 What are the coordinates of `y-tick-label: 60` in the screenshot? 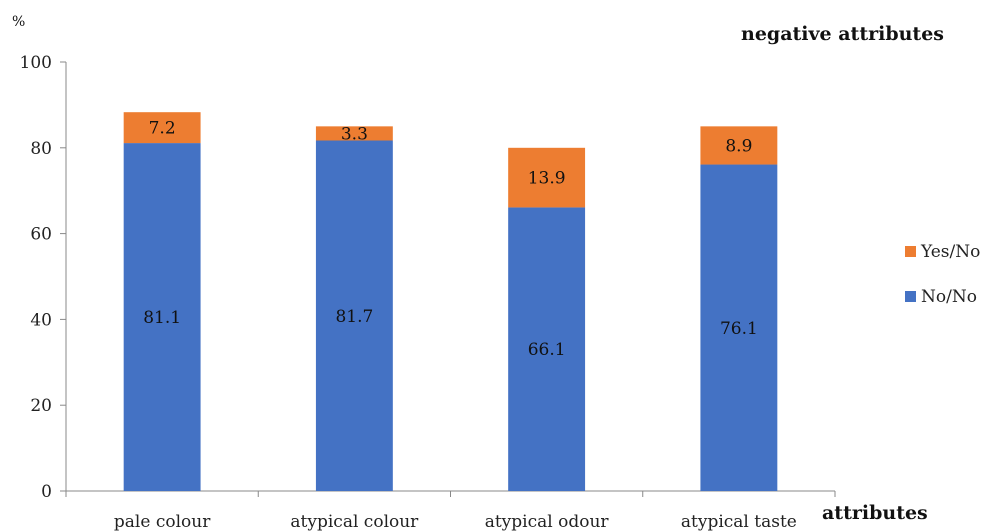 It's located at (41, 235).